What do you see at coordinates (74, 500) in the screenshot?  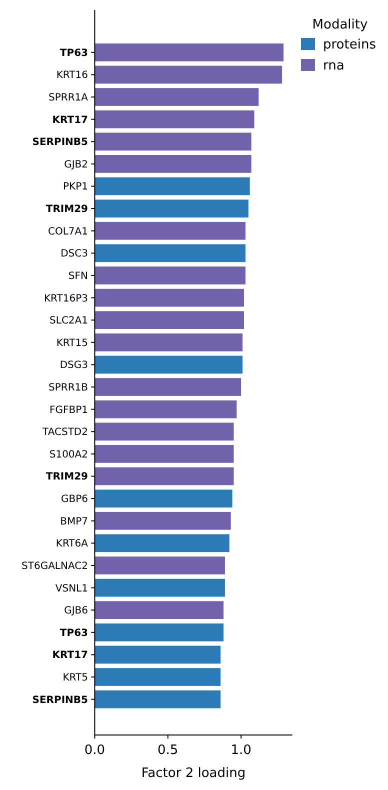 I see `y-tick-label: GBP6` at bounding box center [74, 500].